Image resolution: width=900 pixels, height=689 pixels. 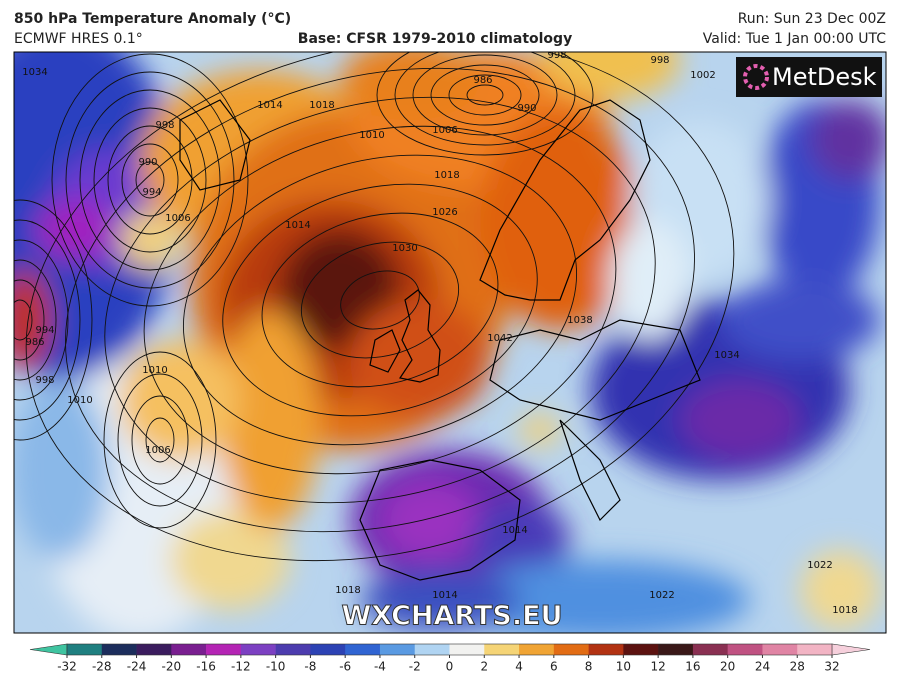 What do you see at coordinates (756, 77) in the screenshot?
I see `logo-icon` at bounding box center [756, 77].